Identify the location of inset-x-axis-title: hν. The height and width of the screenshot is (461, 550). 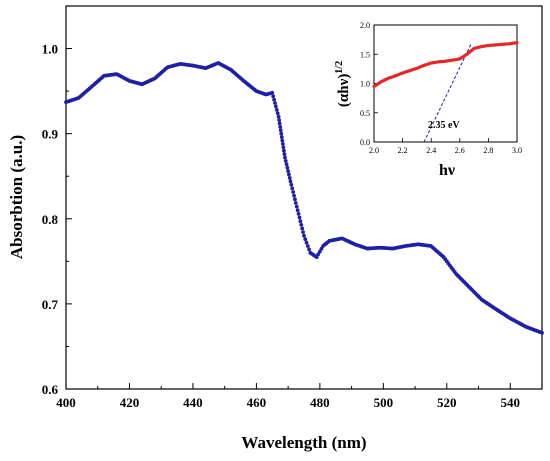
(447, 170).